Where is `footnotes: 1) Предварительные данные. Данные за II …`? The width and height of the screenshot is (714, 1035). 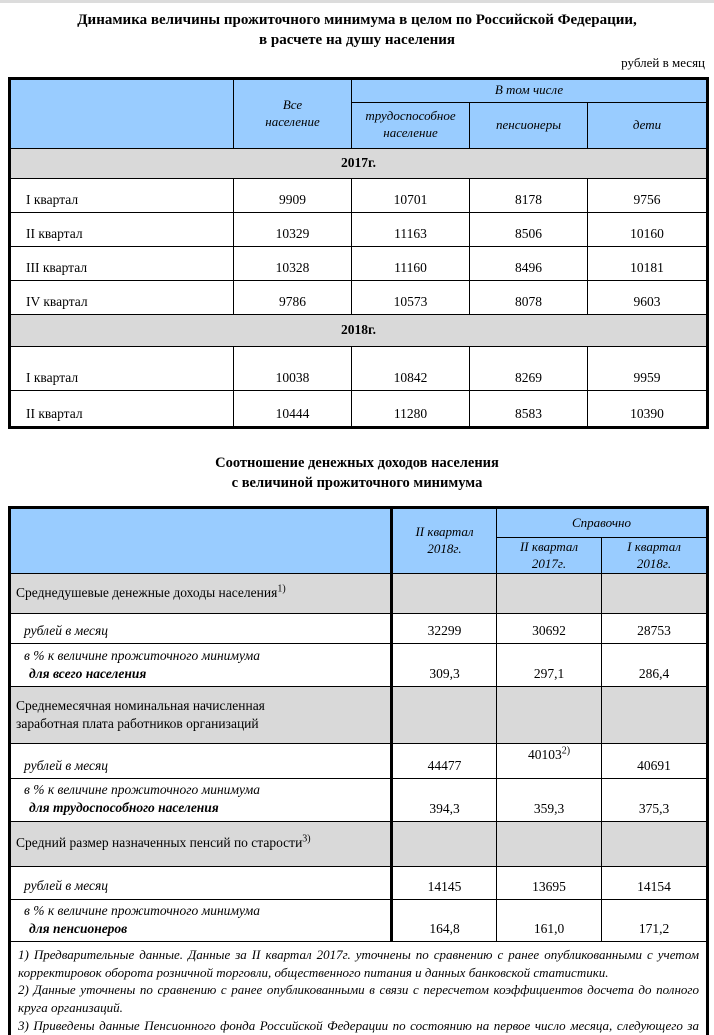 footnotes: 1) Предварительные данные. Данные за II … is located at coordinates (358, 987).